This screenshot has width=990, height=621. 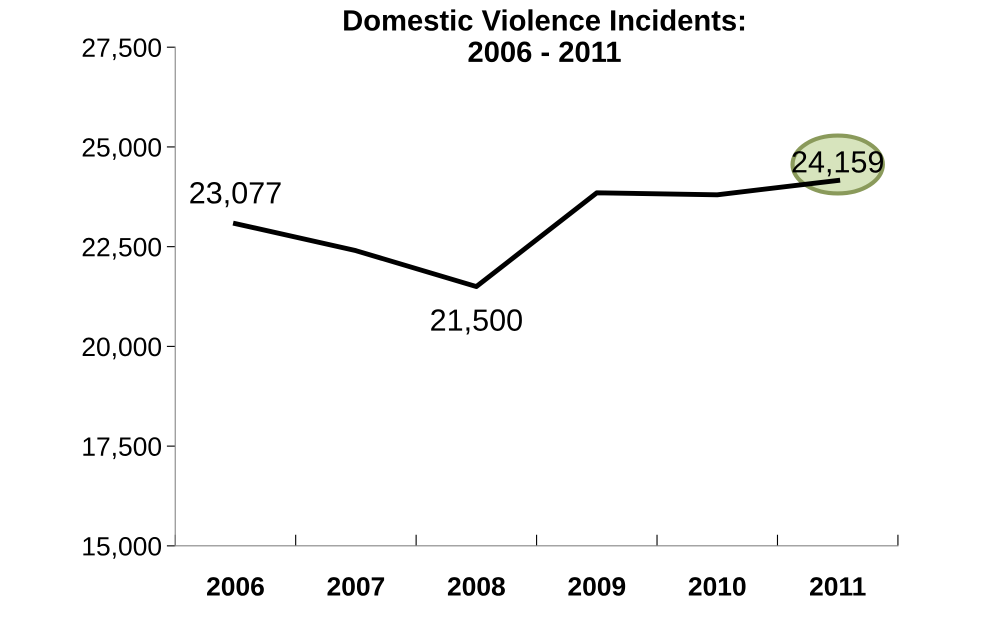 What do you see at coordinates (838, 586) in the screenshot?
I see `x-tick-label: 2011` at bounding box center [838, 586].